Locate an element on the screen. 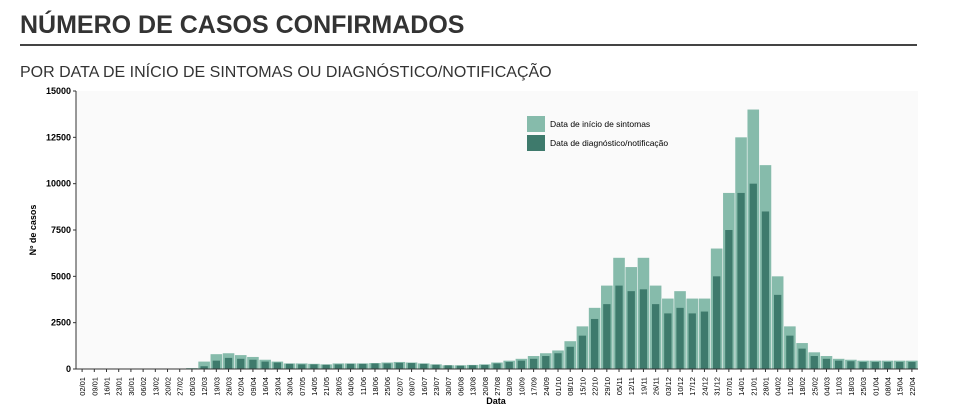 This screenshot has height=412, width=961. y-tick-label: 5000 is located at coordinates (61, 276).